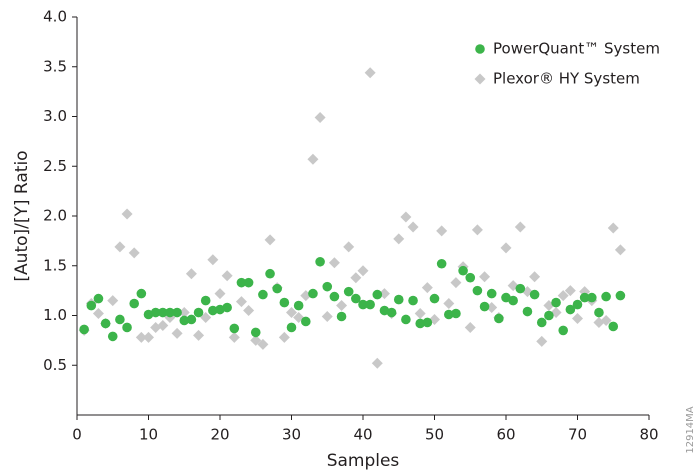  Describe the element at coordinates (566, 79) in the screenshot. I see `legend-label: Plexor® HY System` at that location.